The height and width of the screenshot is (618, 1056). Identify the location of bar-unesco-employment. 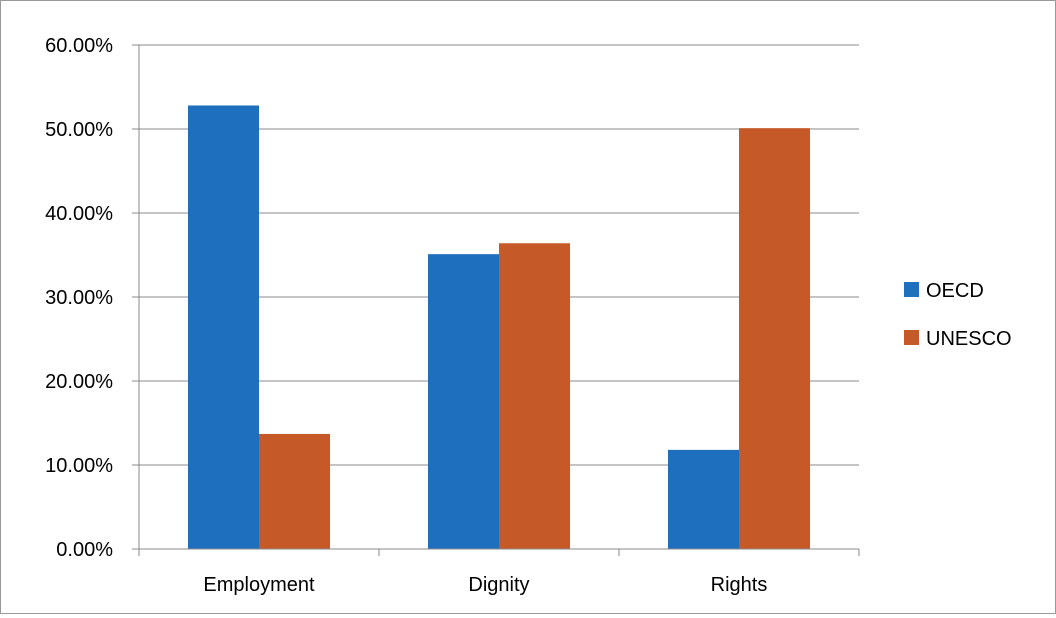
(294, 491).